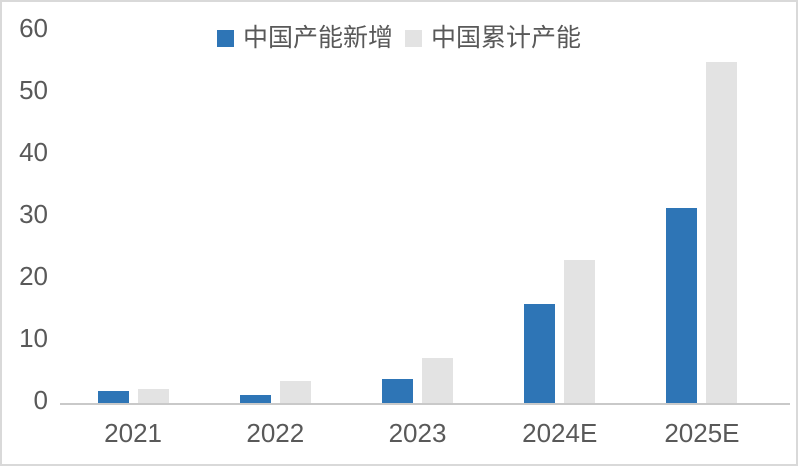 This screenshot has height=466, width=798. I want to click on x-axis-baseline, so click(425, 404).